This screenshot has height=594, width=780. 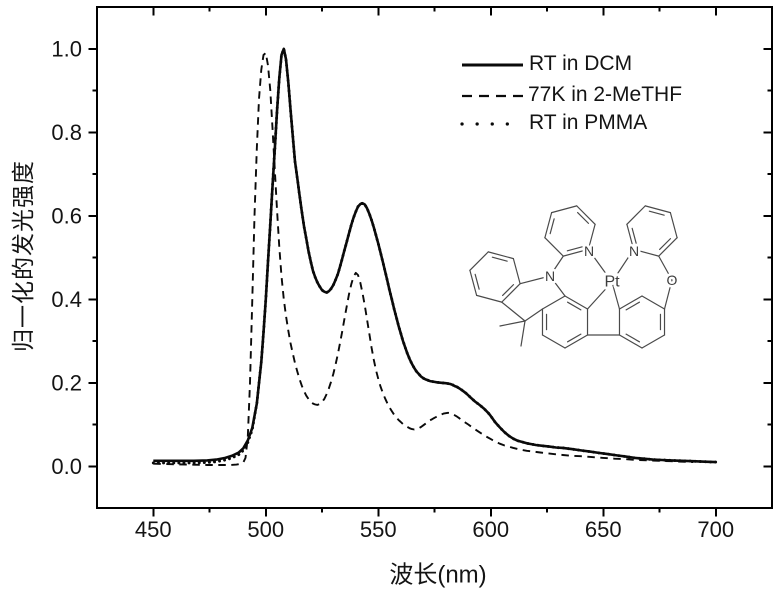 What do you see at coordinates (265, 529) in the screenshot?
I see `x-tick-label: 500` at bounding box center [265, 529].